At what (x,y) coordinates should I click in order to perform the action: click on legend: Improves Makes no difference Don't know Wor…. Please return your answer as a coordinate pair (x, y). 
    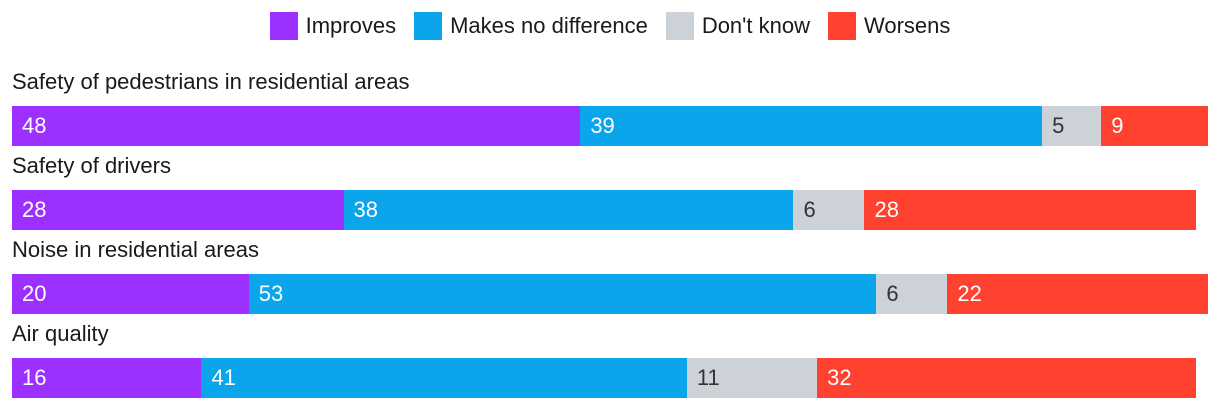
    Looking at the image, I should click on (610, 26).